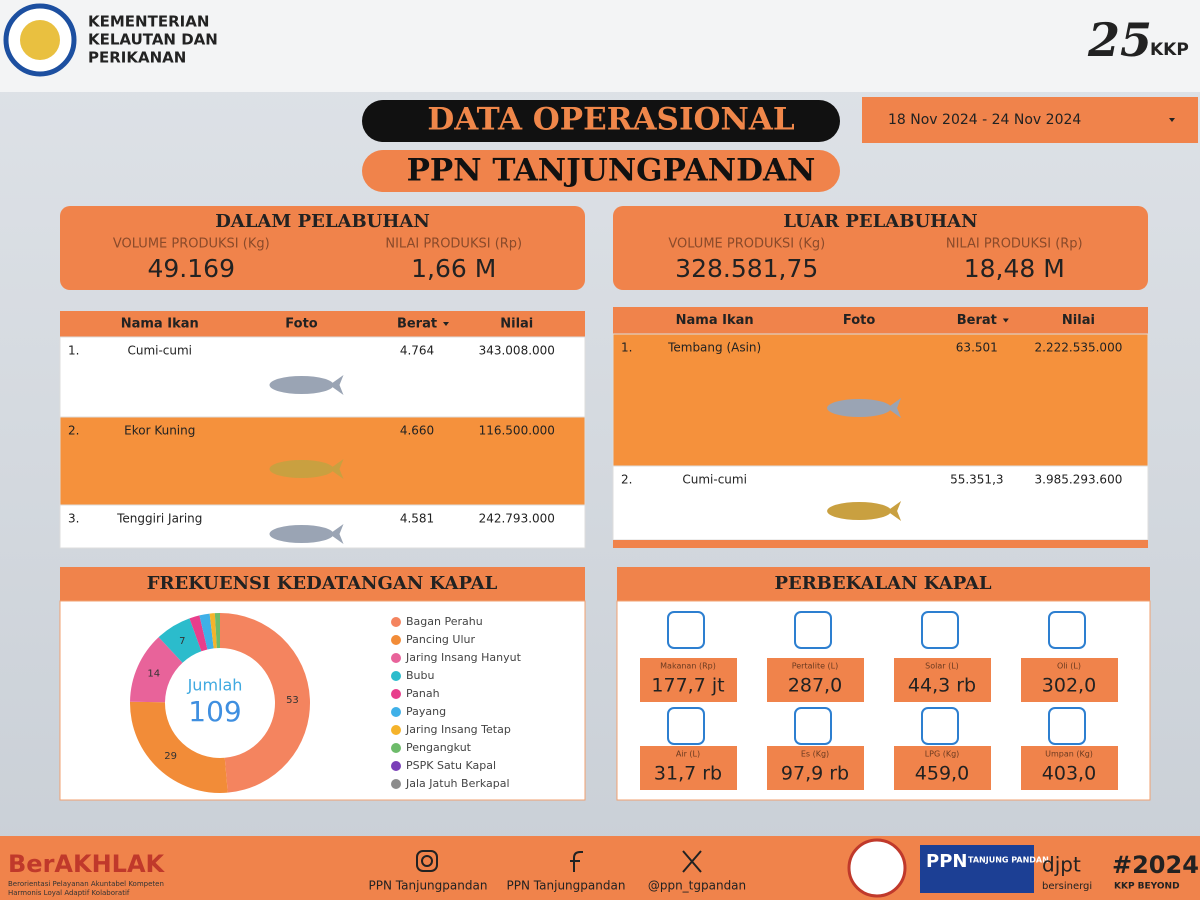  I want to click on x-icon, so click(692, 861).